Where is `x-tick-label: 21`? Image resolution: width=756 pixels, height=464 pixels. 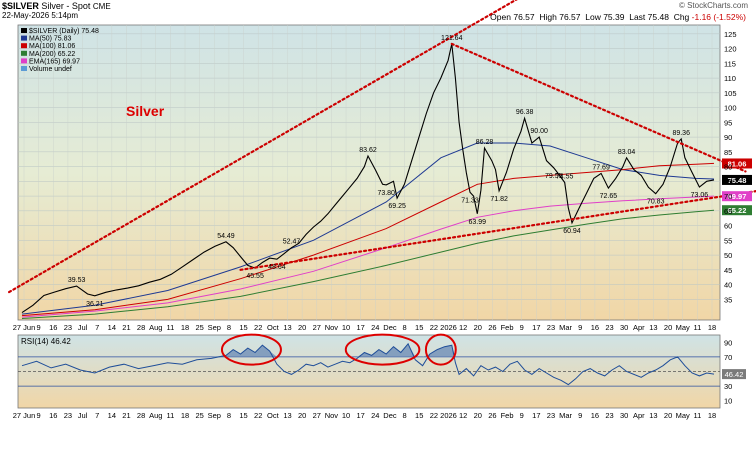 x-tick-label: 21 is located at coordinates (126, 327).